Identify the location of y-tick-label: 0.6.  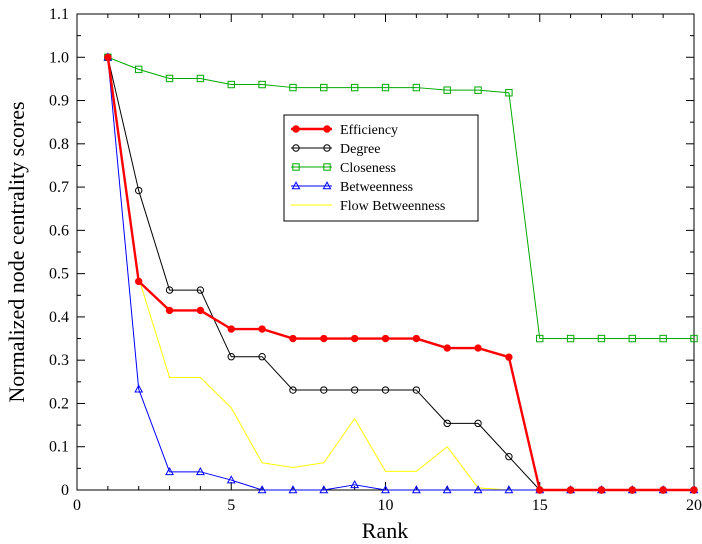
(59, 230).